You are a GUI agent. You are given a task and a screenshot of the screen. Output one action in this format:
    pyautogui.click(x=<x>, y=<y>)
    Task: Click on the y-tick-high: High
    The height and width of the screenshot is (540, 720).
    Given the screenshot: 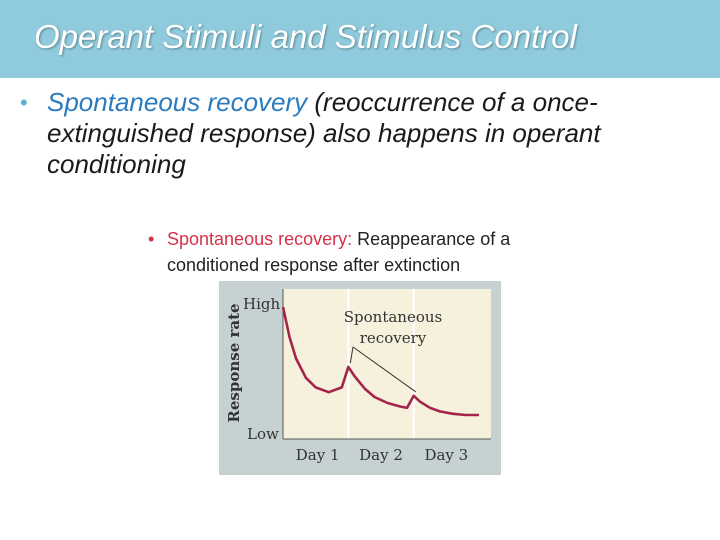 What is the action you would take?
    pyautogui.click(x=261, y=304)
    